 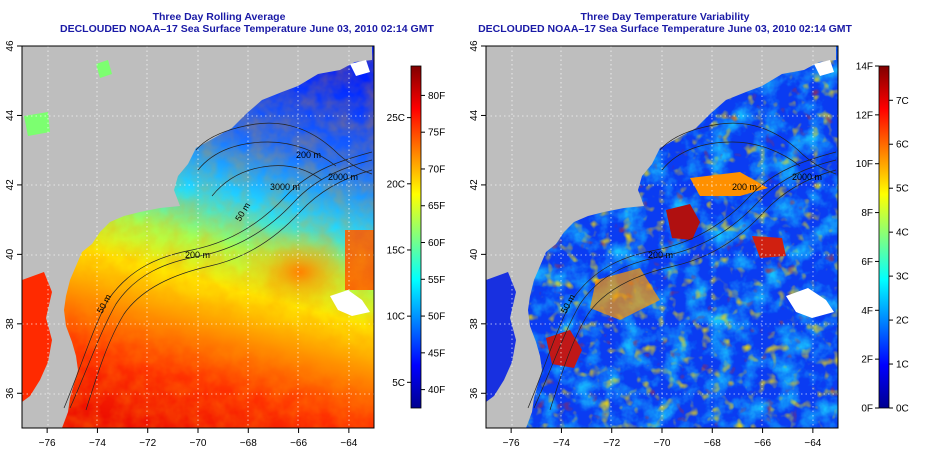 What do you see at coordinates (902, 233) in the screenshot?
I see `colorbar-label: 4C` at bounding box center [902, 233].